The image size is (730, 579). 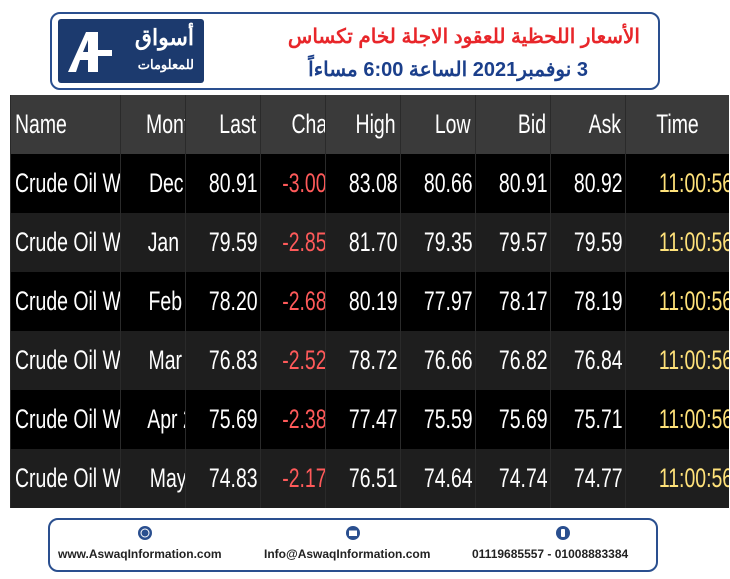 What do you see at coordinates (598, 242) in the screenshot?
I see `table-cell-text: 79.59` at bounding box center [598, 242].